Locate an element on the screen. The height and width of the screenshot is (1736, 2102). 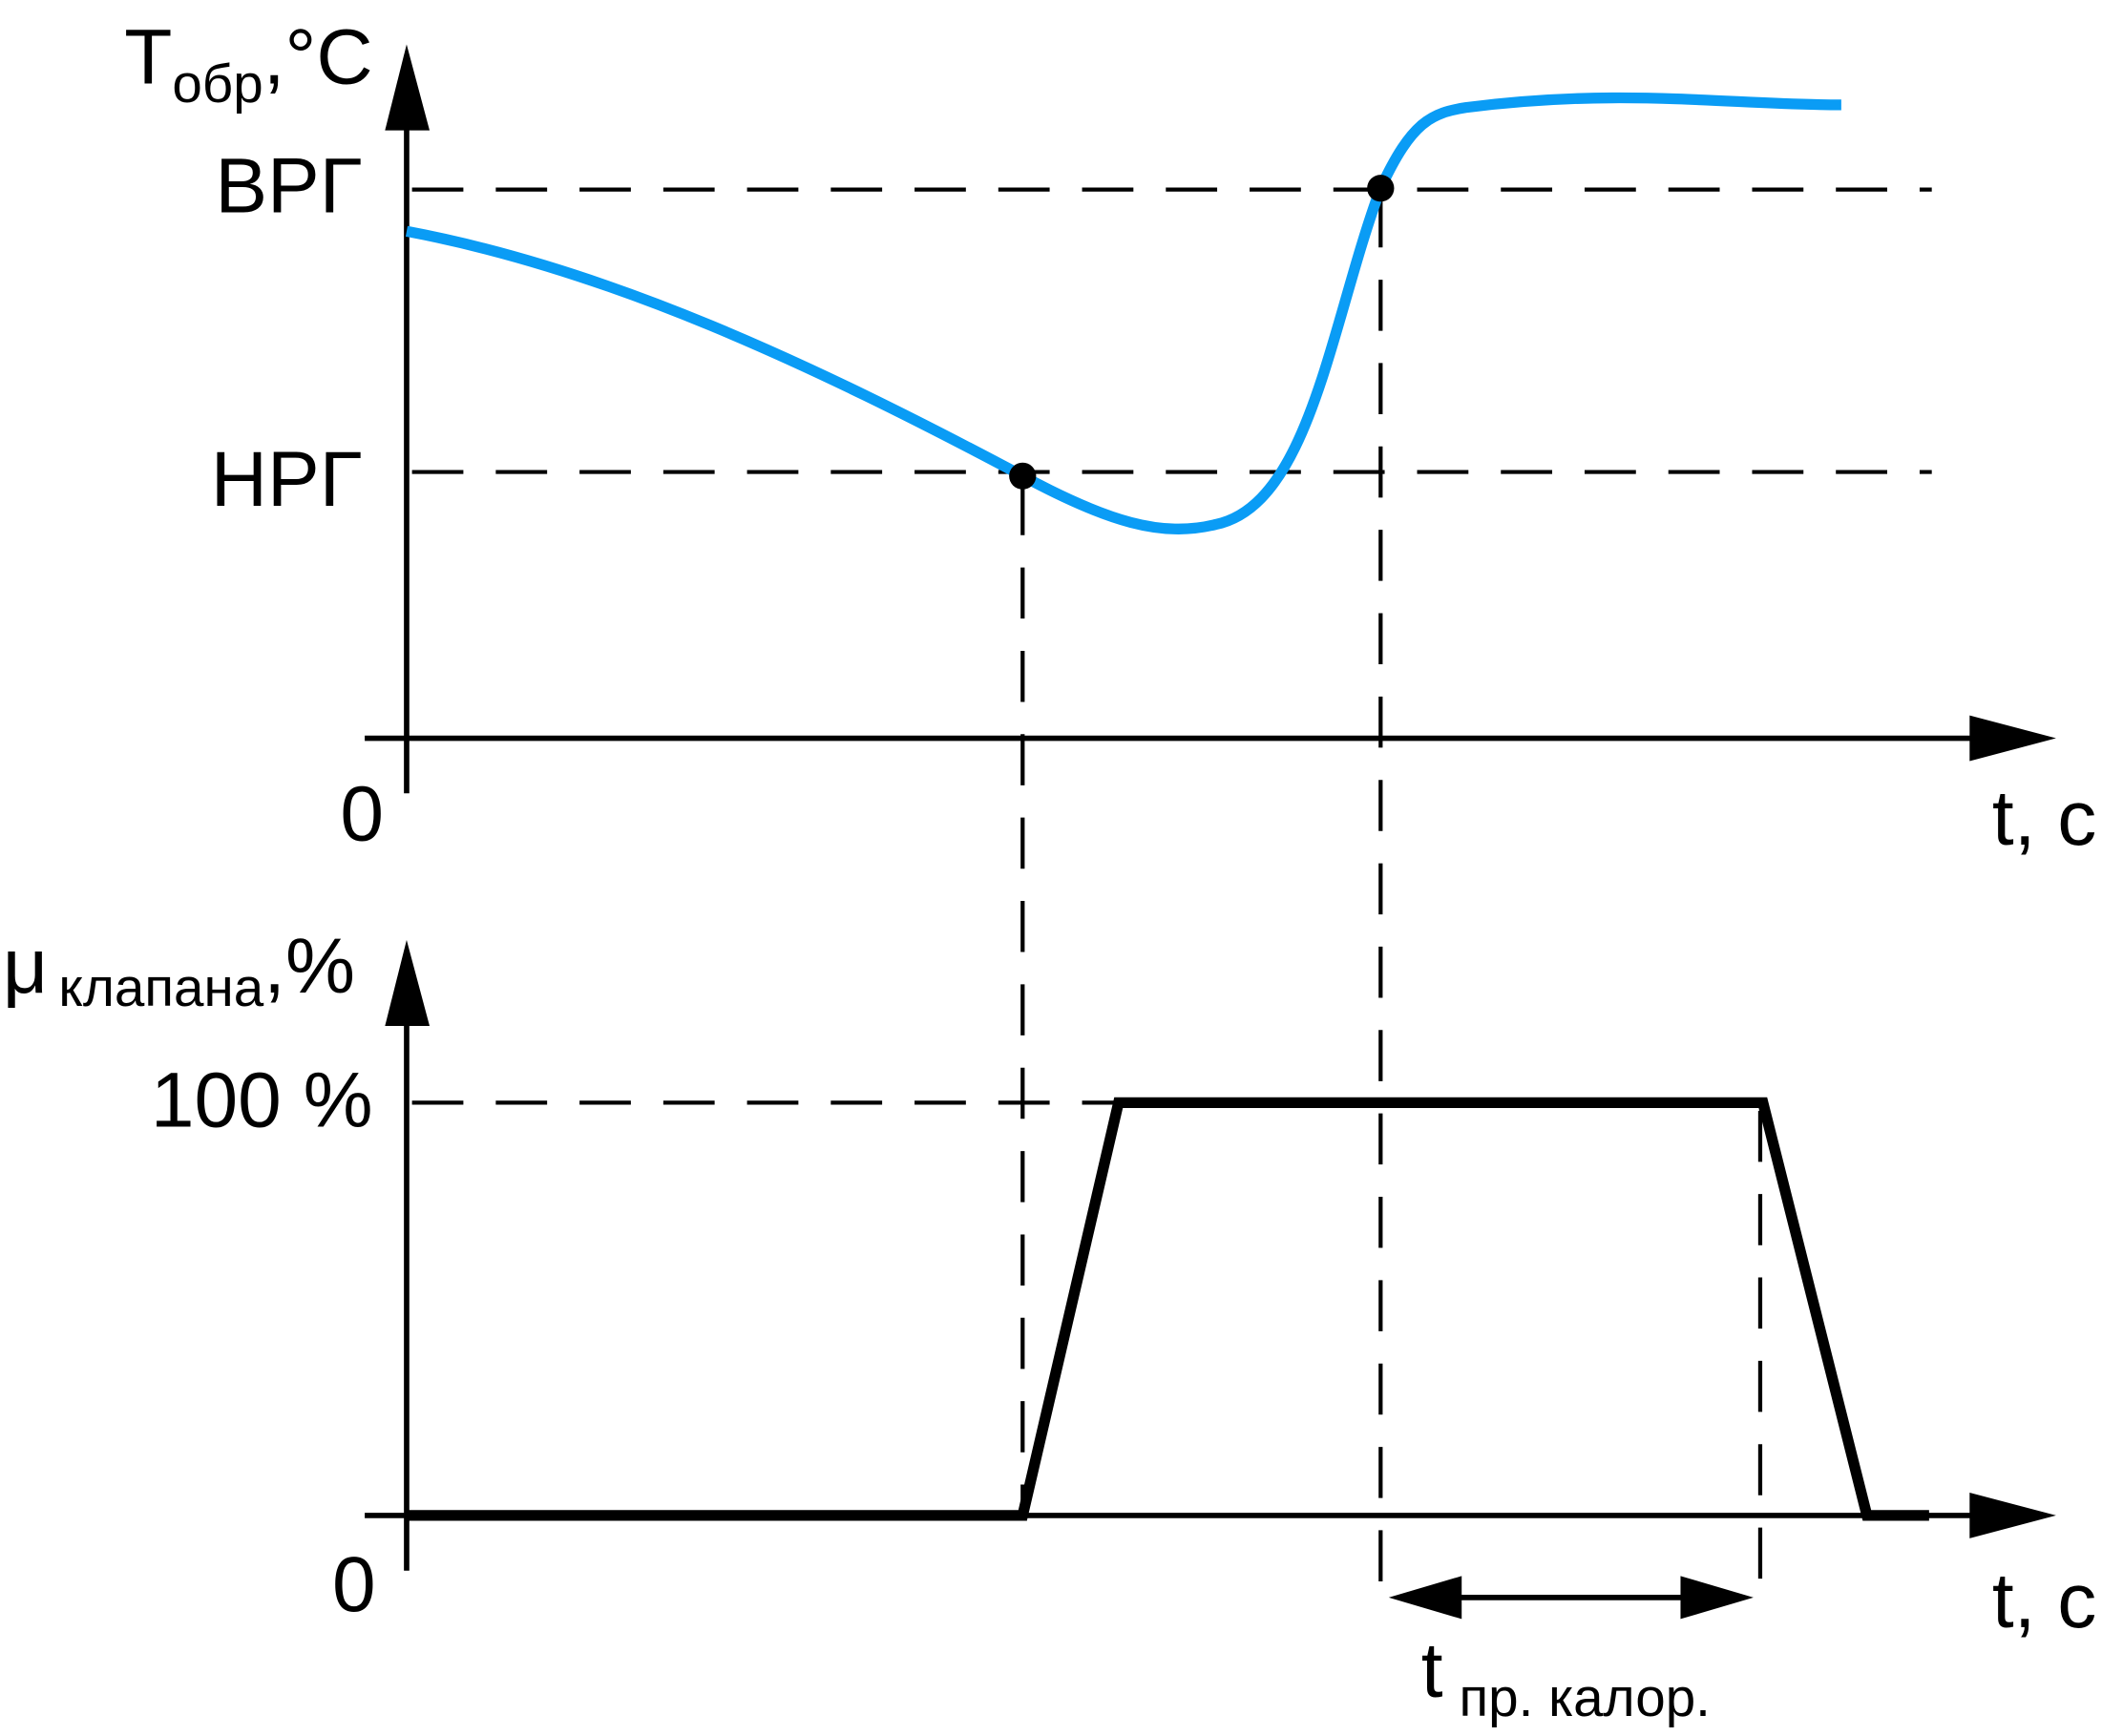
level-label: НРГ is located at coordinates (286, 479).